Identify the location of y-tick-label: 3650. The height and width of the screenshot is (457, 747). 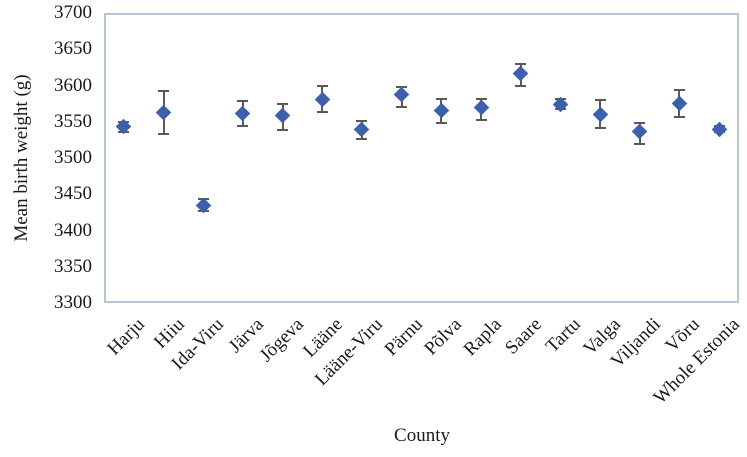
(73, 49).